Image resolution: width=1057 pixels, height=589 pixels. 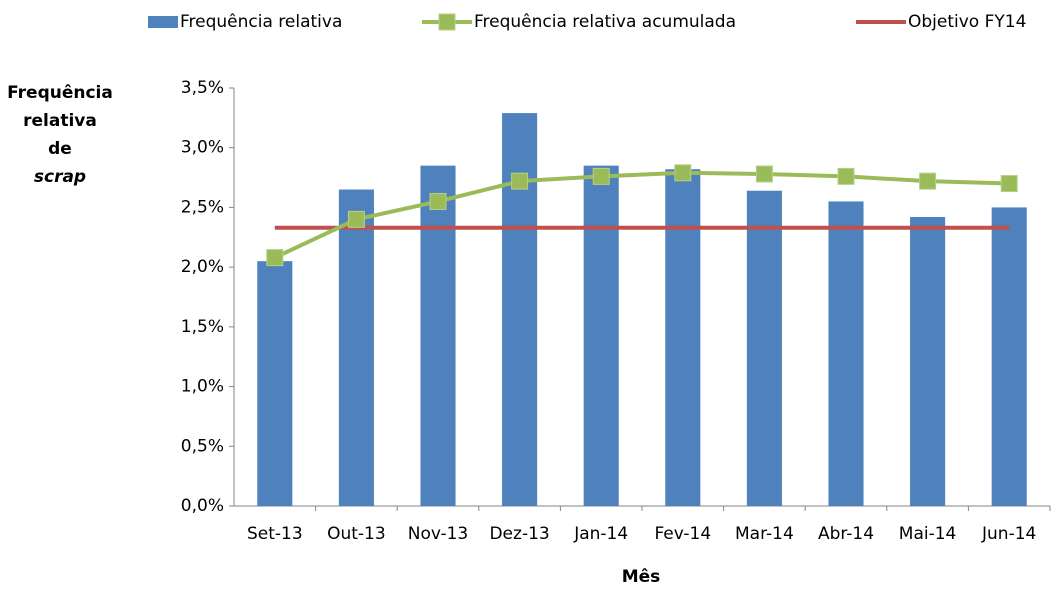 What do you see at coordinates (60, 177) in the screenshot?
I see `y-axis-title: scrap` at bounding box center [60, 177].